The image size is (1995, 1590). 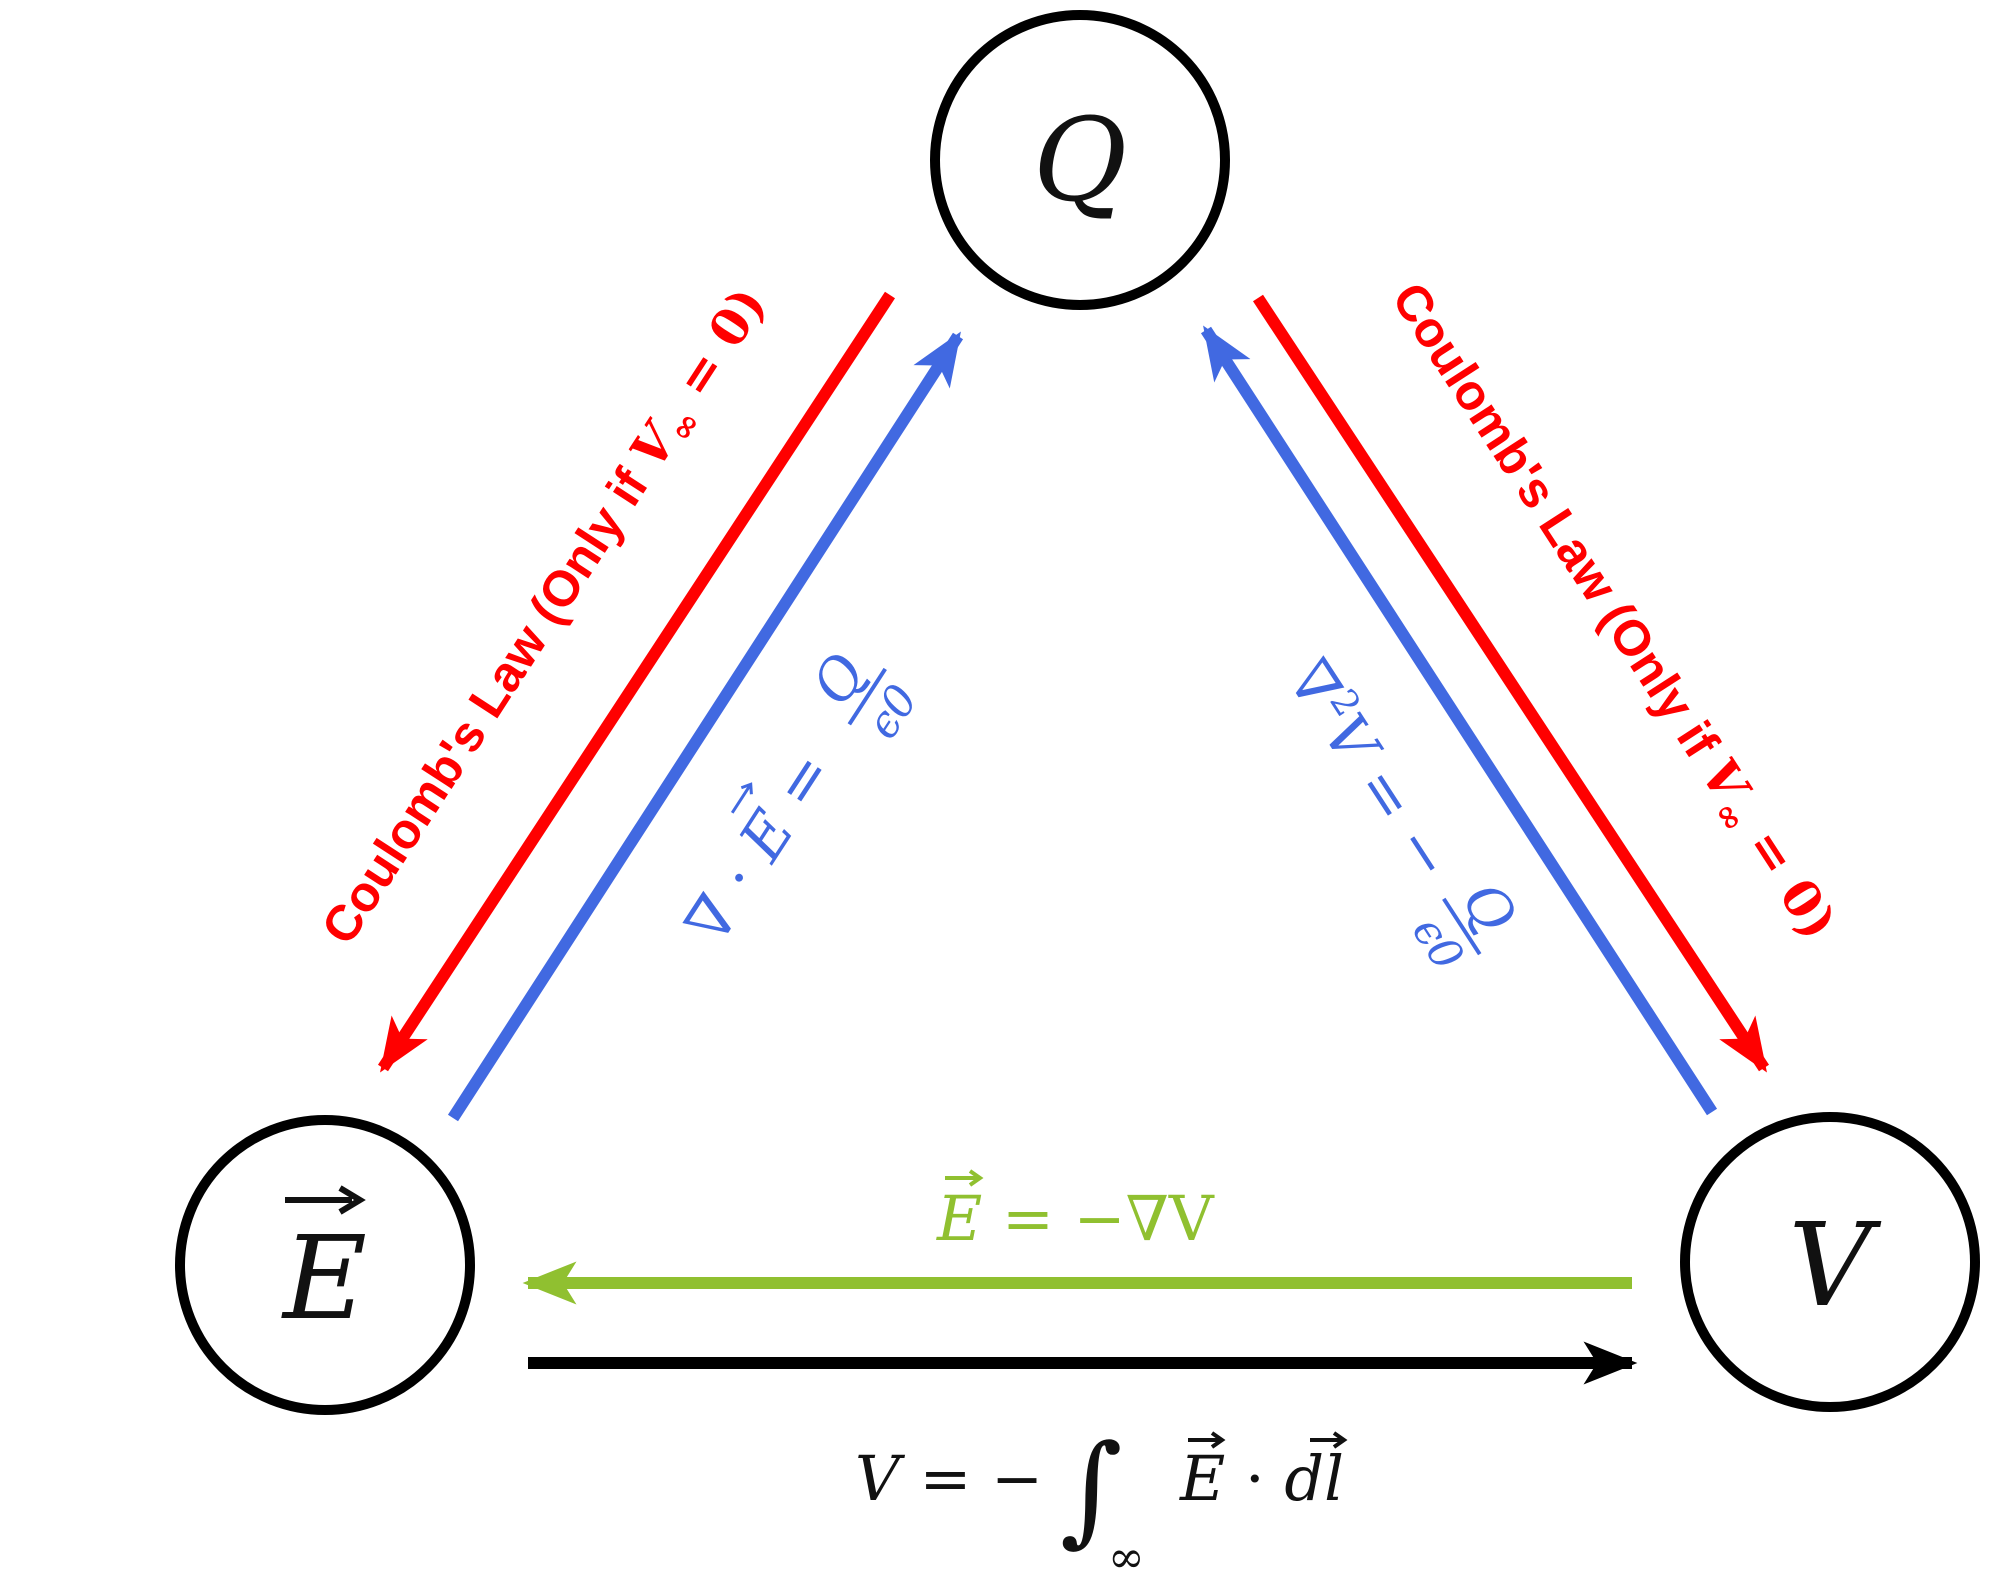 I want to click on integral-e-vector-arrow-icon, so click(x=1207, y=1440).